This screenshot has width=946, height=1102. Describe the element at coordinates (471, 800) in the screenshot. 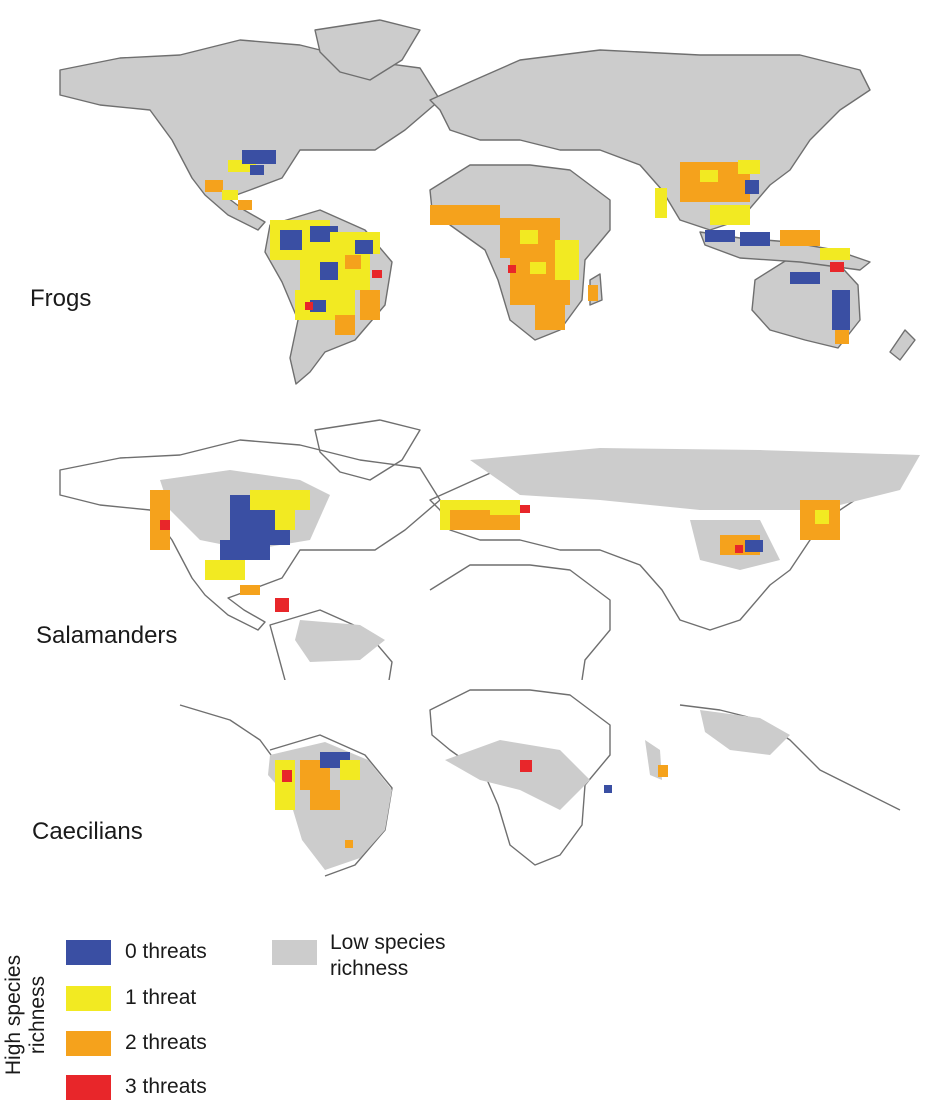

I see `caecilians-threat-cells` at that location.